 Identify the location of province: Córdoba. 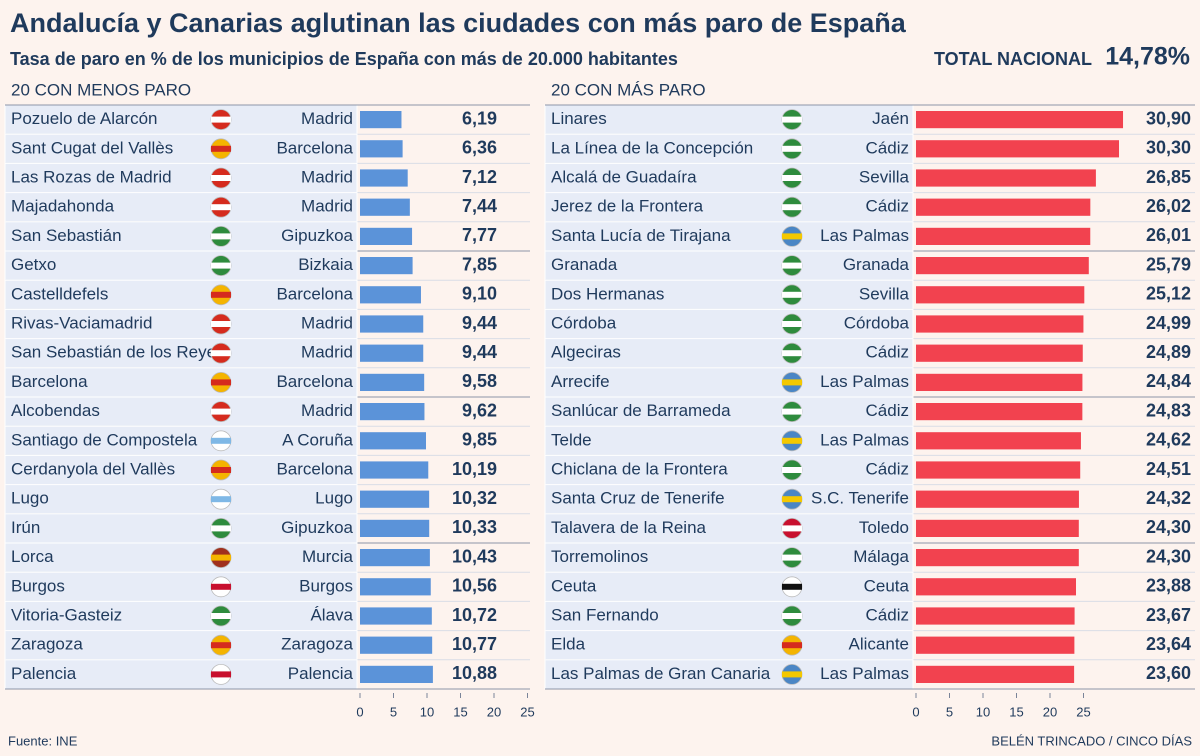
(877, 322).